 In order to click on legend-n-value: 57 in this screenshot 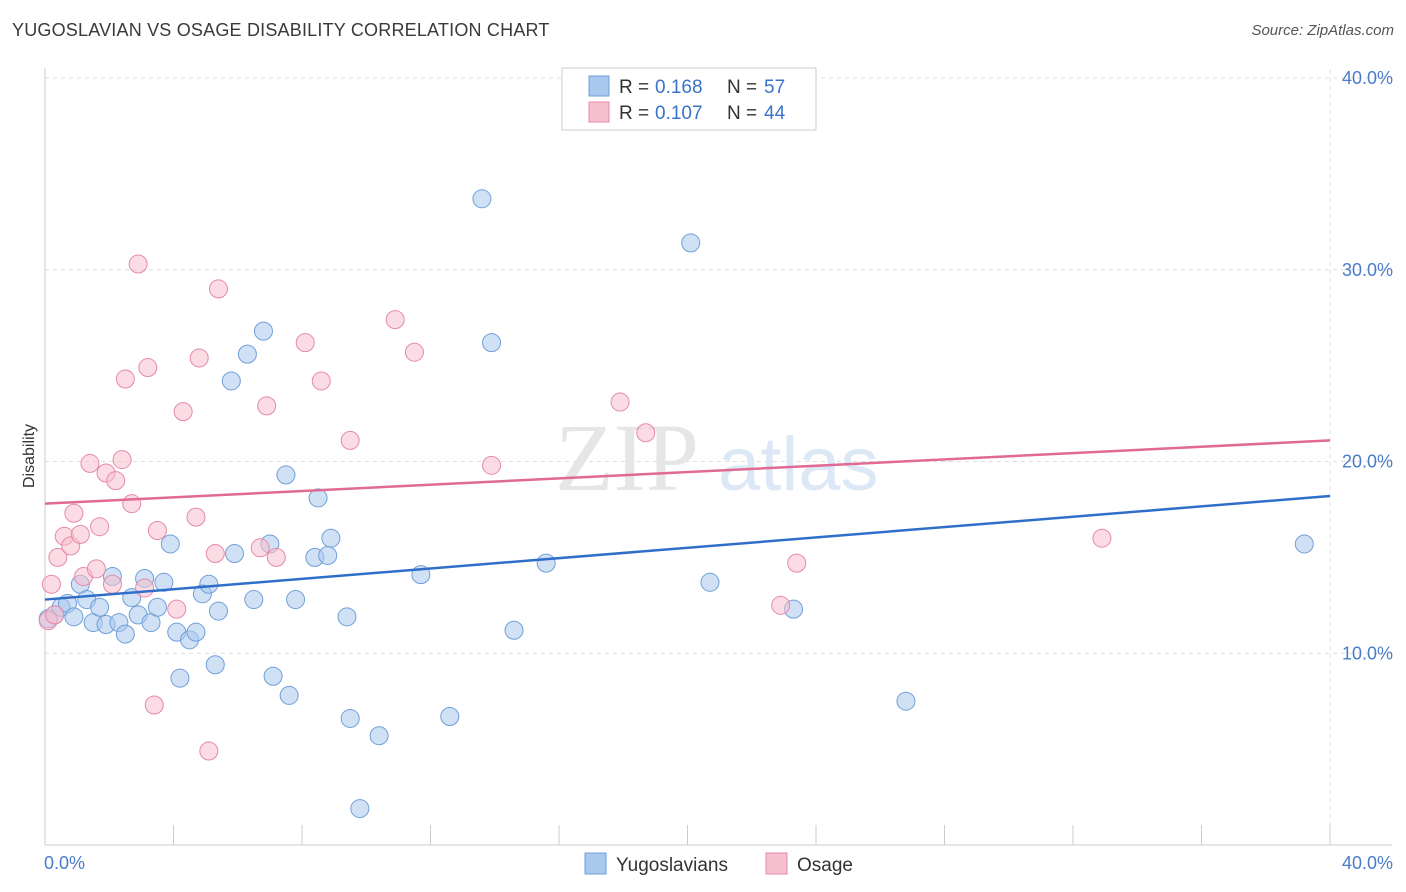, I will do `click(774, 87)`.